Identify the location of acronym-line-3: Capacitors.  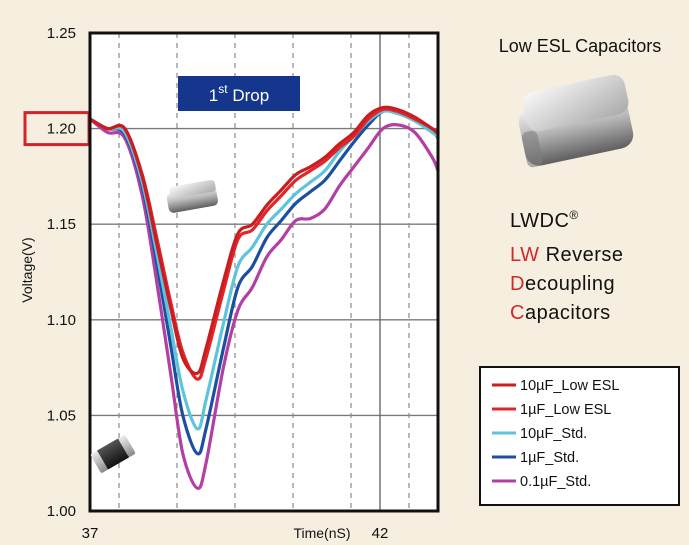
(560, 313).